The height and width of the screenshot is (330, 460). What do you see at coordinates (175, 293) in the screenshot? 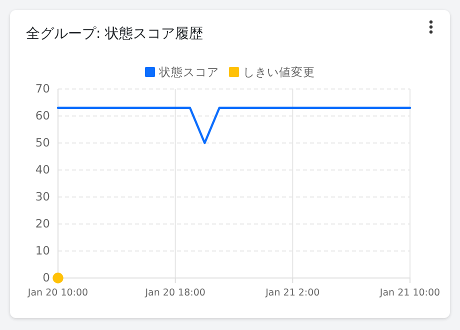
I see `x-tick-label: Jan 20 18:00` at bounding box center [175, 293].